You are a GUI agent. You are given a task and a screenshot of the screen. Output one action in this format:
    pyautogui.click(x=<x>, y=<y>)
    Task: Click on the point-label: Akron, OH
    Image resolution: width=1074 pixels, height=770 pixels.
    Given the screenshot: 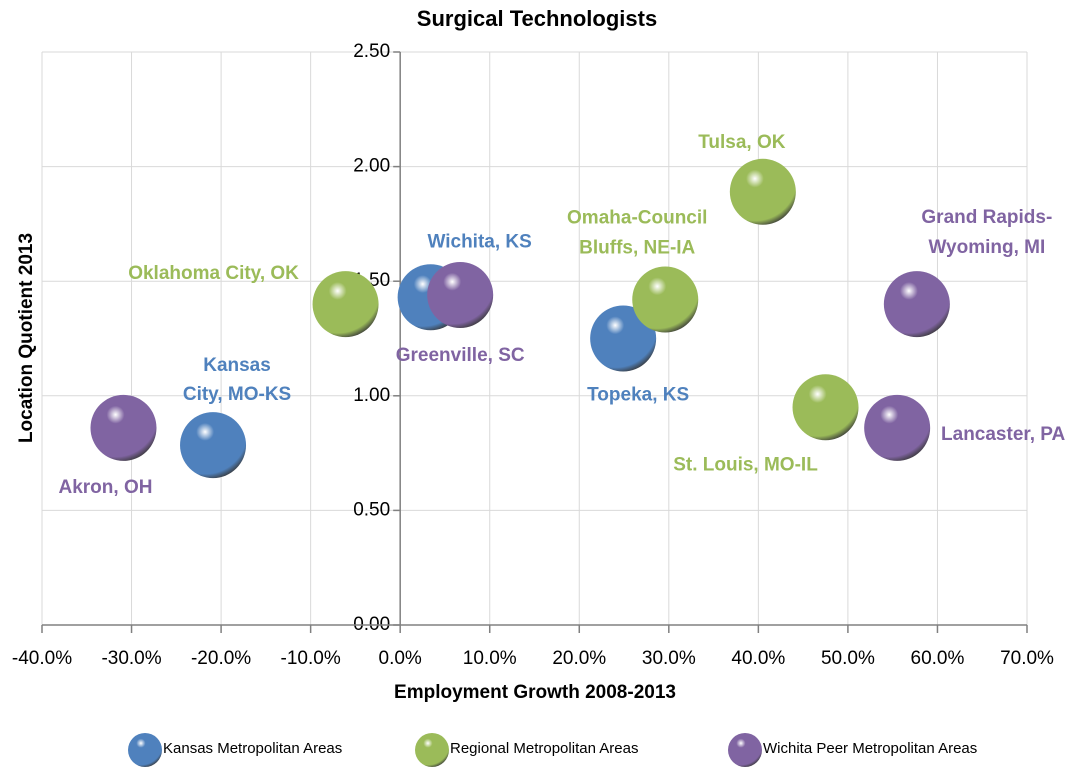 What is the action you would take?
    pyautogui.click(x=106, y=487)
    